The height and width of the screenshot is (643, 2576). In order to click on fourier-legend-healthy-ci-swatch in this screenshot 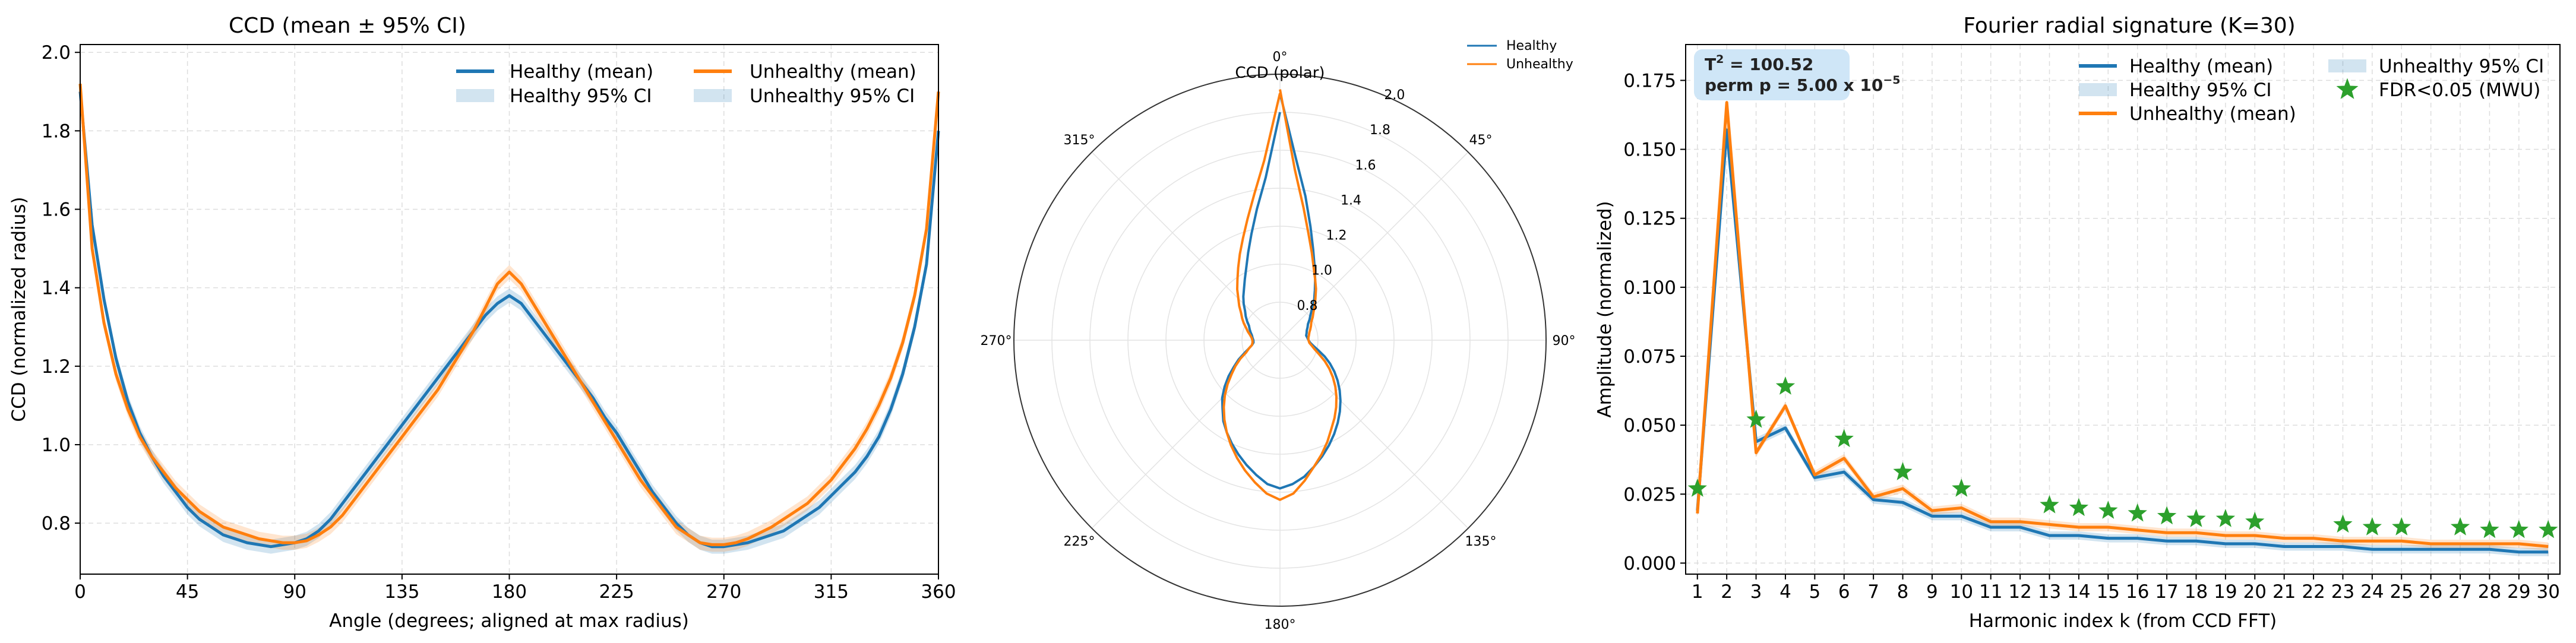, I will do `click(2098, 89)`.